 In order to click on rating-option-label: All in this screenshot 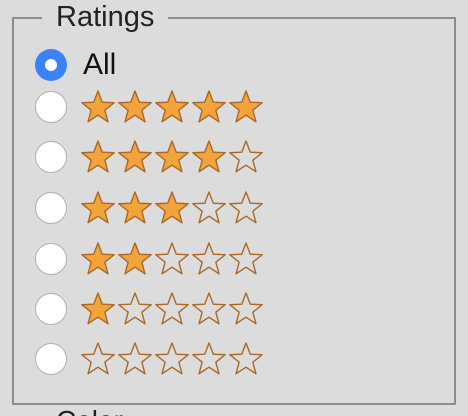, I will do `click(100, 64)`.